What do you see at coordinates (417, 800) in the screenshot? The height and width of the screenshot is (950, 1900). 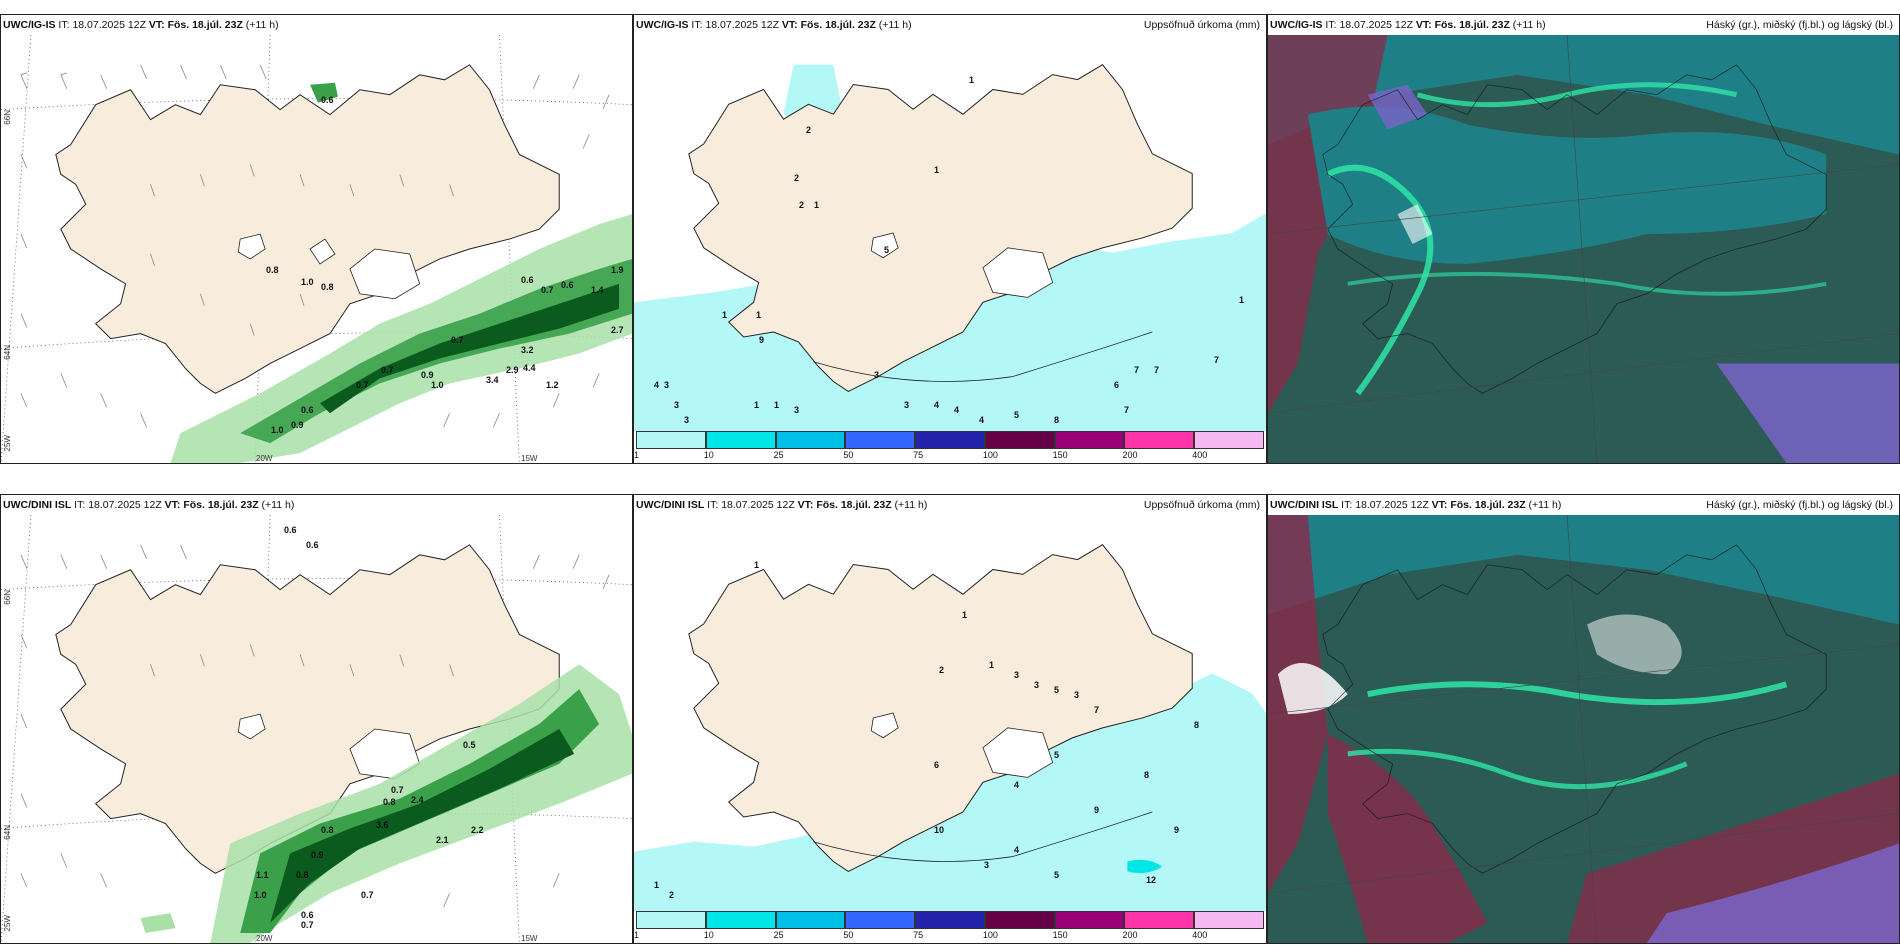 I see `value-label: 2.4` at bounding box center [417, 800].